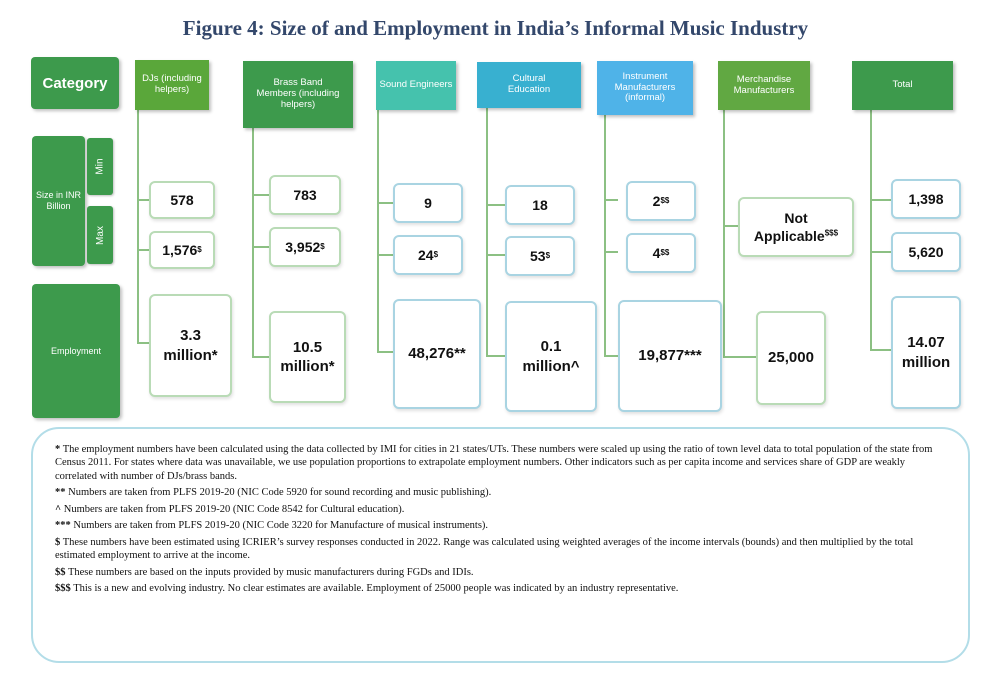  I want to click on footnote-symbol: ***, so click(63, 526).